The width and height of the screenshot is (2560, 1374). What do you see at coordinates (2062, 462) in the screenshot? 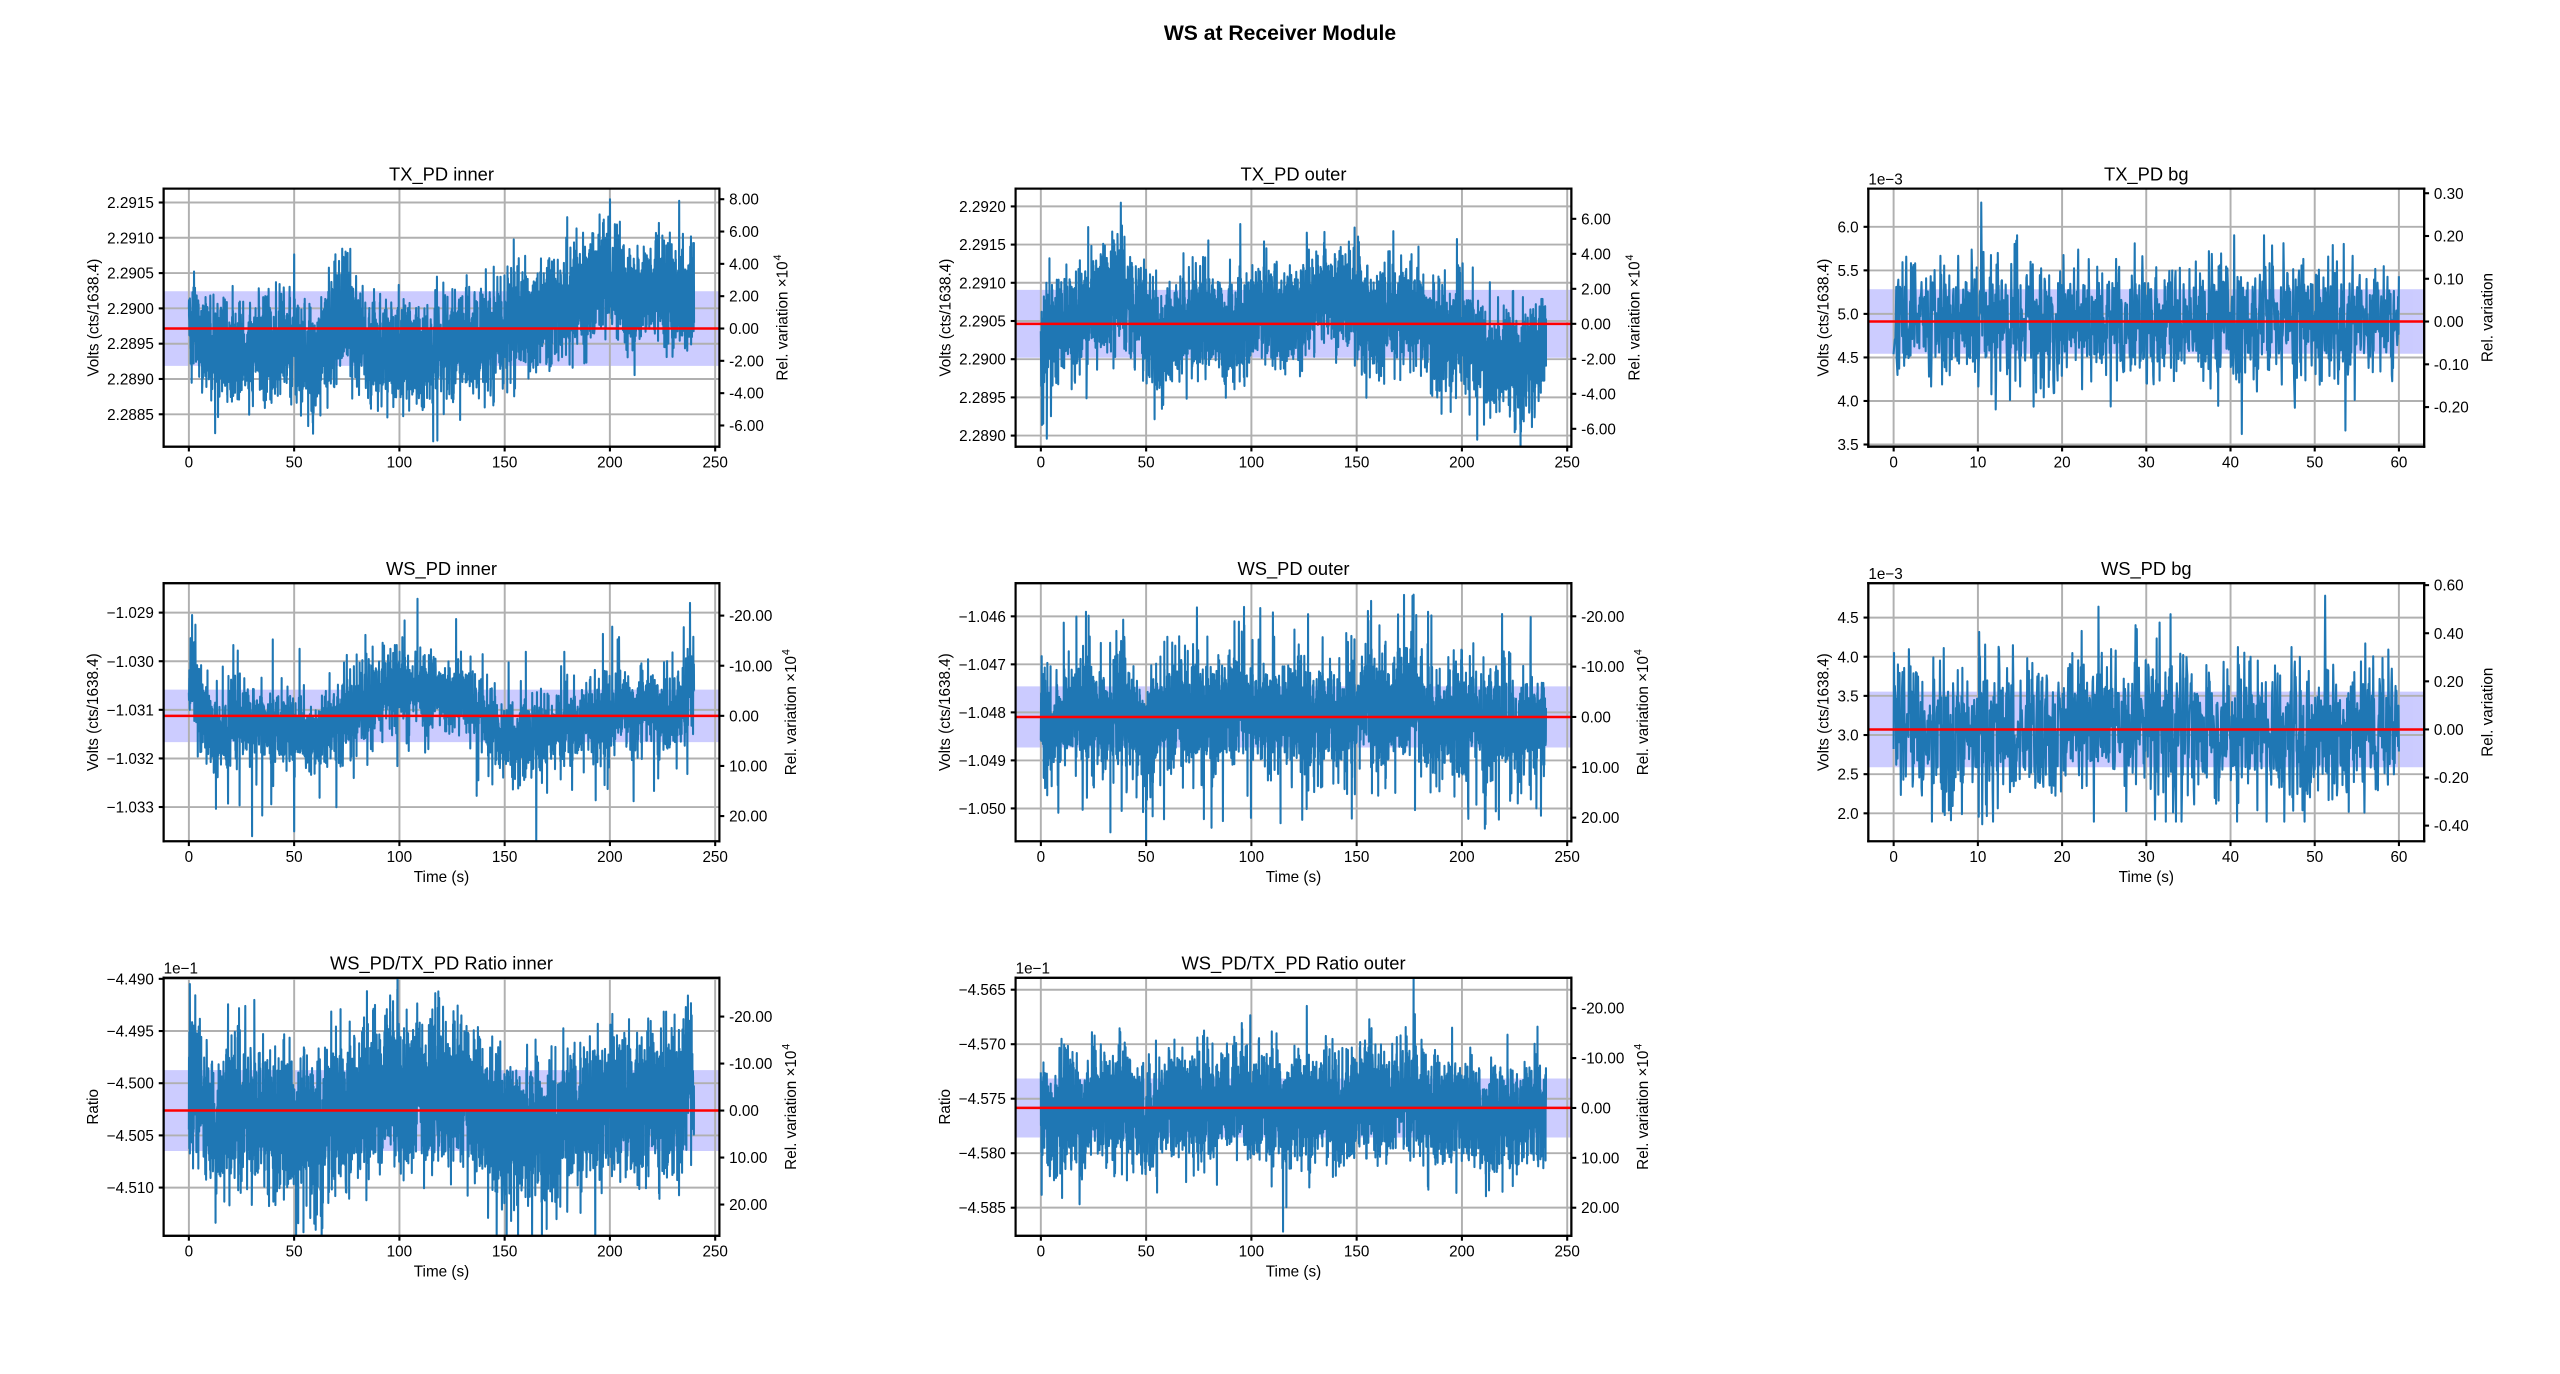
I see `svg-text: 20` at bounding box center [2062, 462].